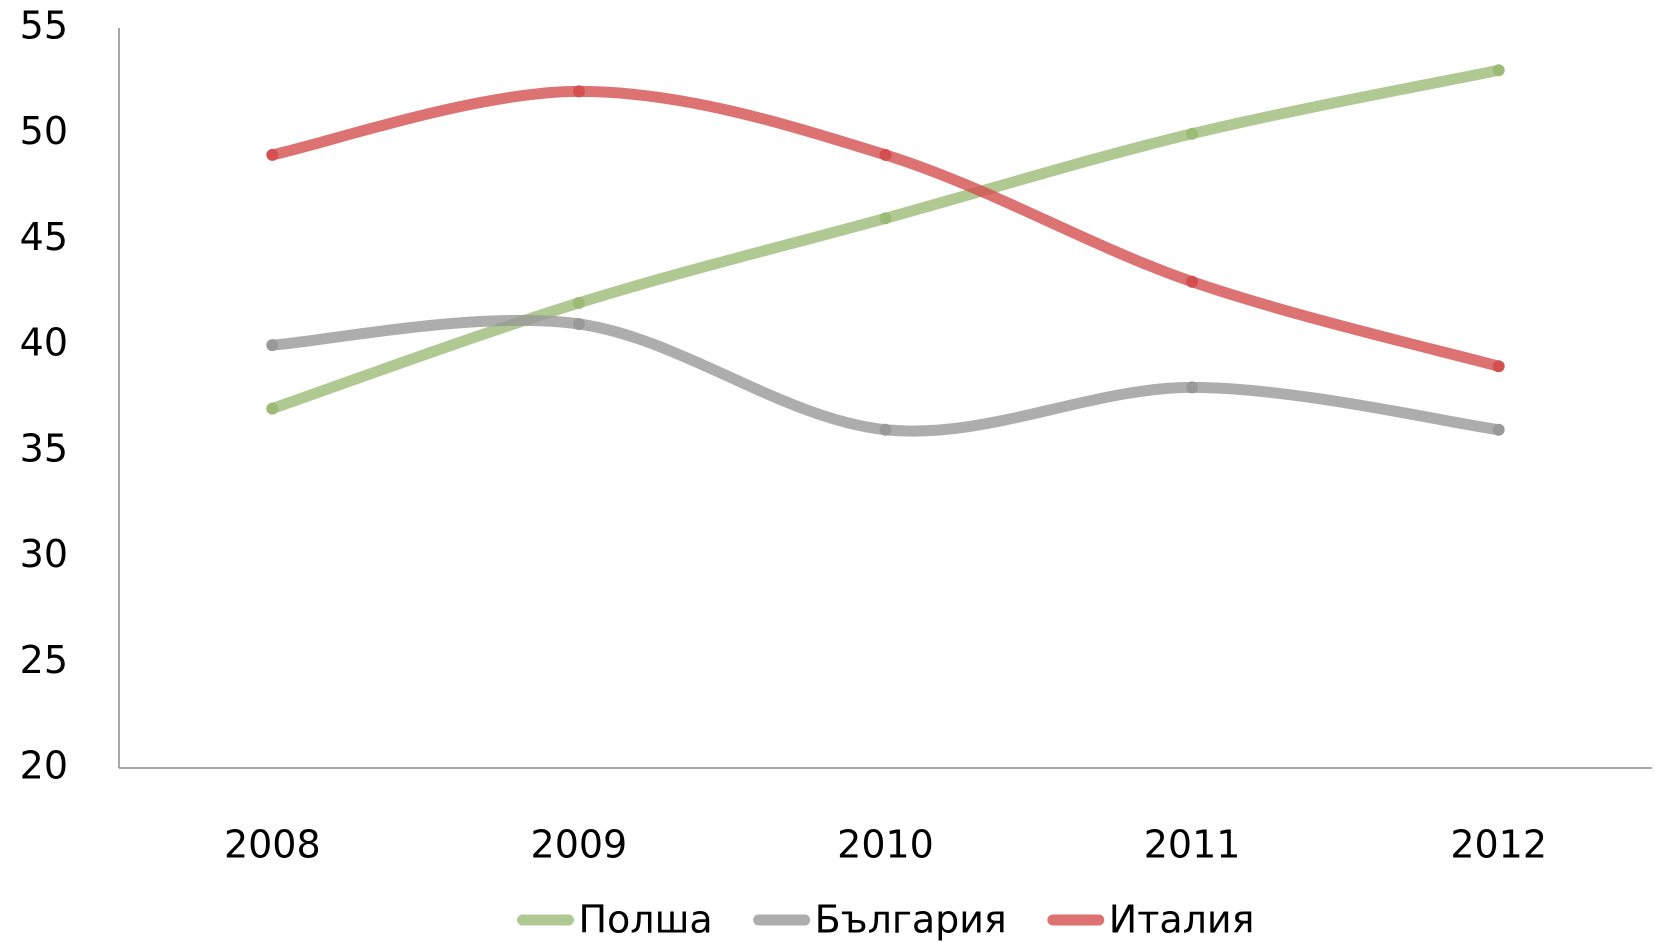 The height and width of the screenshot is (942, 1655). What do you see at coordinates (272, 845) in the screenshot?
I see `x-tick-label: 2008` at bounding box center [272, 845].